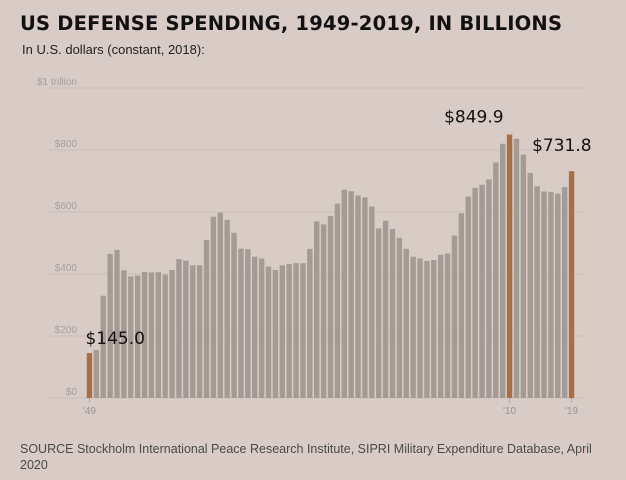  What do you see at coordinates (523, 276) in the screenshot?
I see `bar-2012` at bounding box center [523, 276].